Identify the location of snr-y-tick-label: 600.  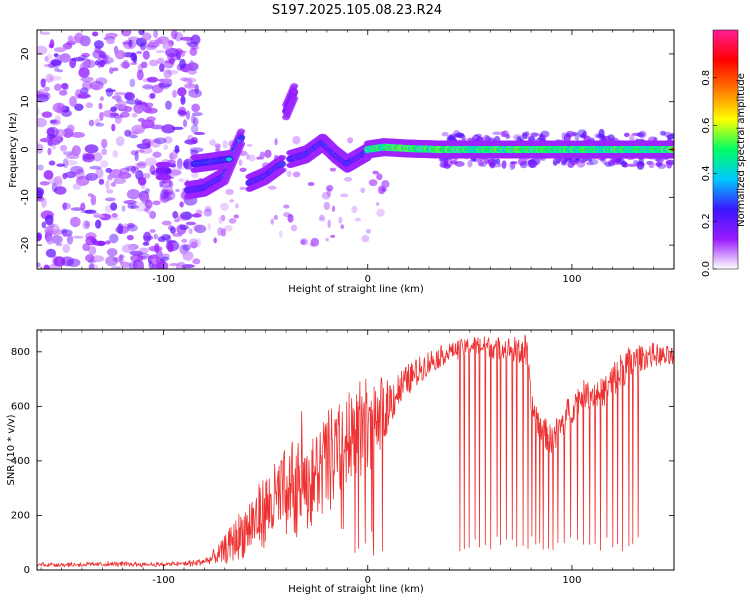
(20, 406).